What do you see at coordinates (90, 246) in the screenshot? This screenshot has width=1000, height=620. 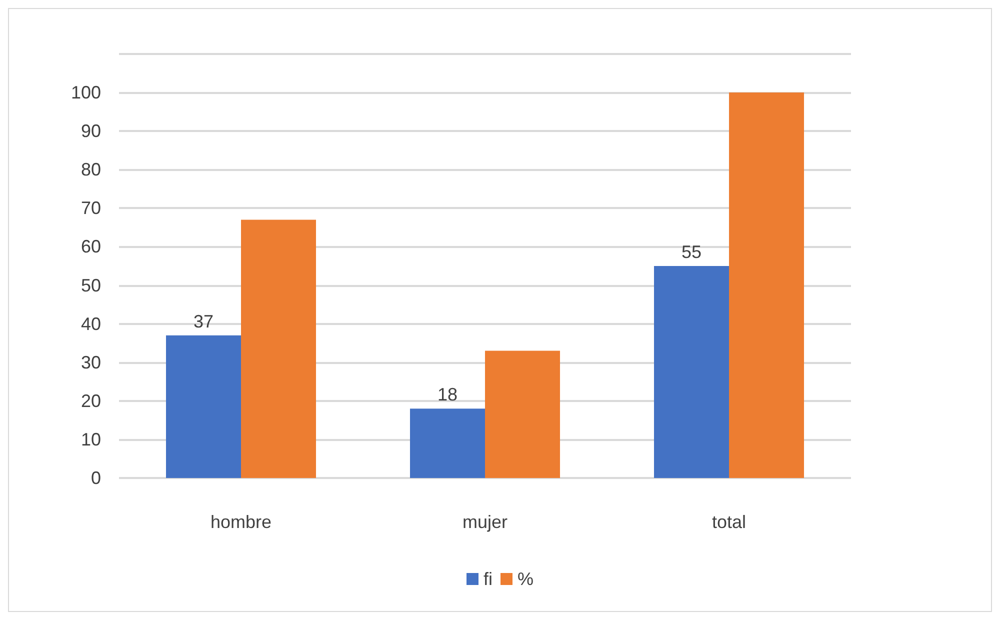 I see `y-tick-label: 60` at bounding box center [90, 246].